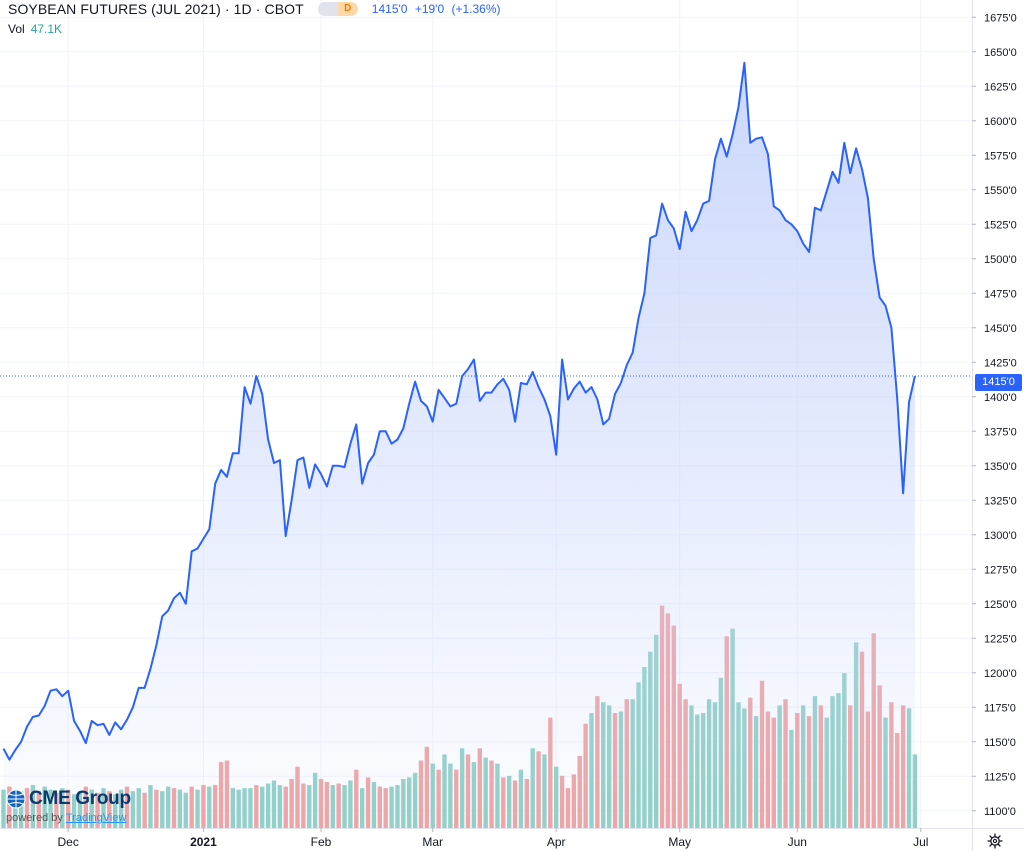 This screenshot has height=851, width=1024. Describe the element at coordinates (1000, 87) in the screenshot. I see `price-tick-label: 1625'0` at that location.